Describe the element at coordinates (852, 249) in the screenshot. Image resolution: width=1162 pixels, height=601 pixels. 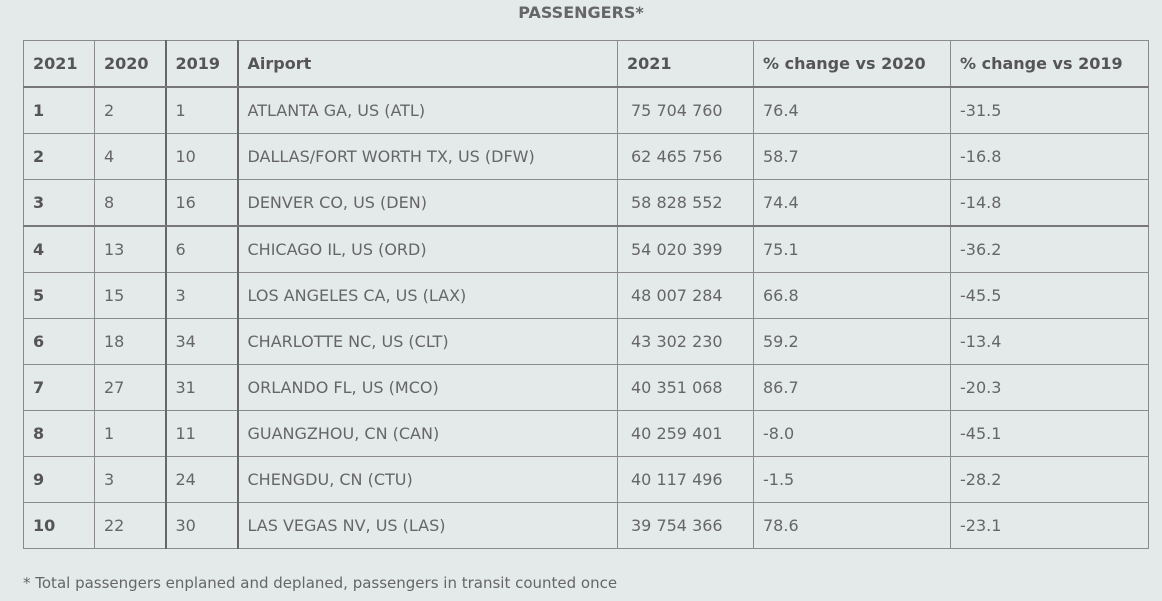
I see `cell-change-vs-2020: 75.1` at that location.